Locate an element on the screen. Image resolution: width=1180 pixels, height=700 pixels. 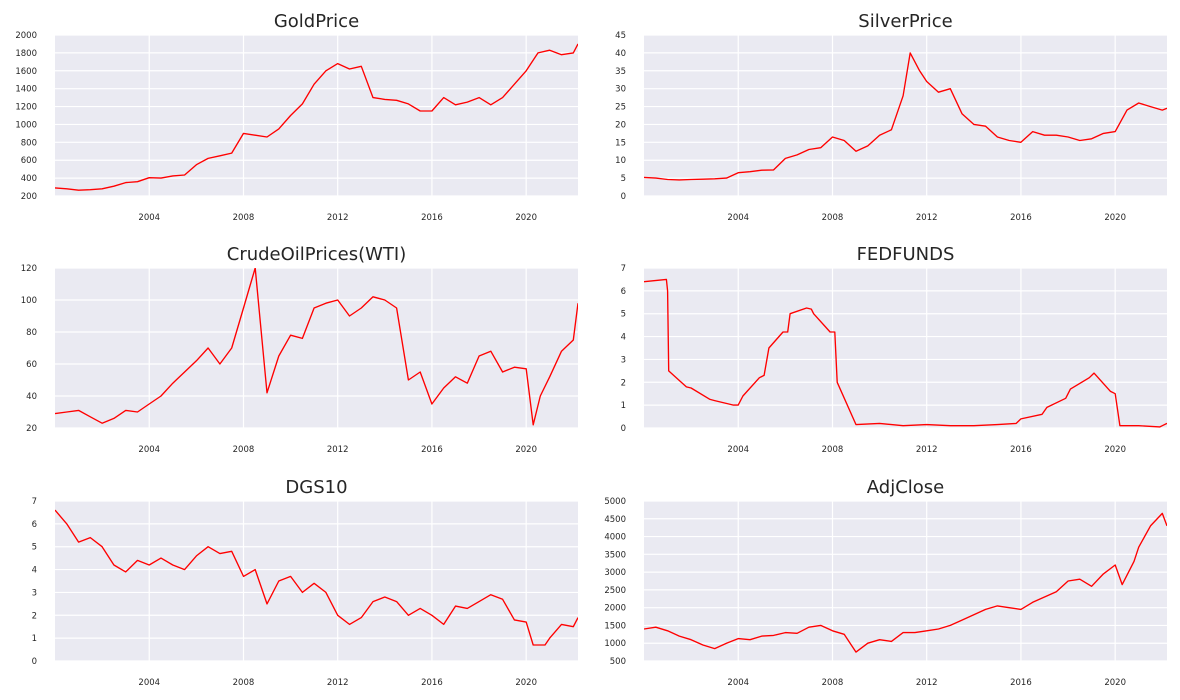
chart-title: CrudeOilPrices(WTI) is located at coordinates (316, 254).